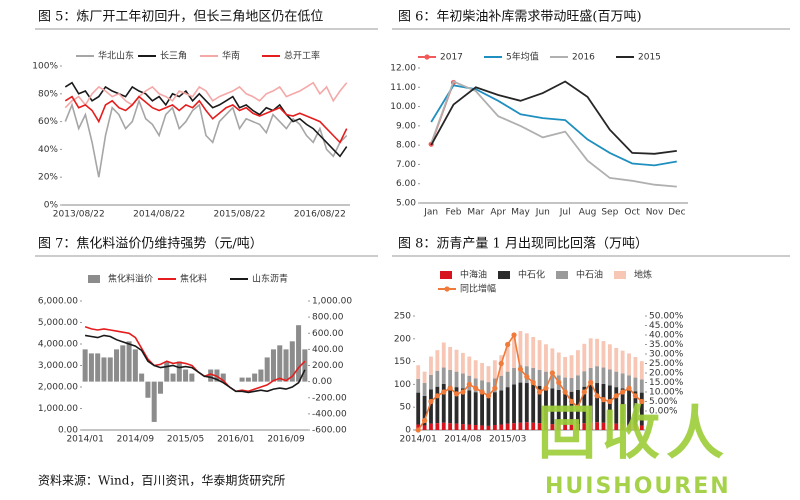 This screenshot has height=500, width=800. I want to click on legend-swatch, so click(94, 279).